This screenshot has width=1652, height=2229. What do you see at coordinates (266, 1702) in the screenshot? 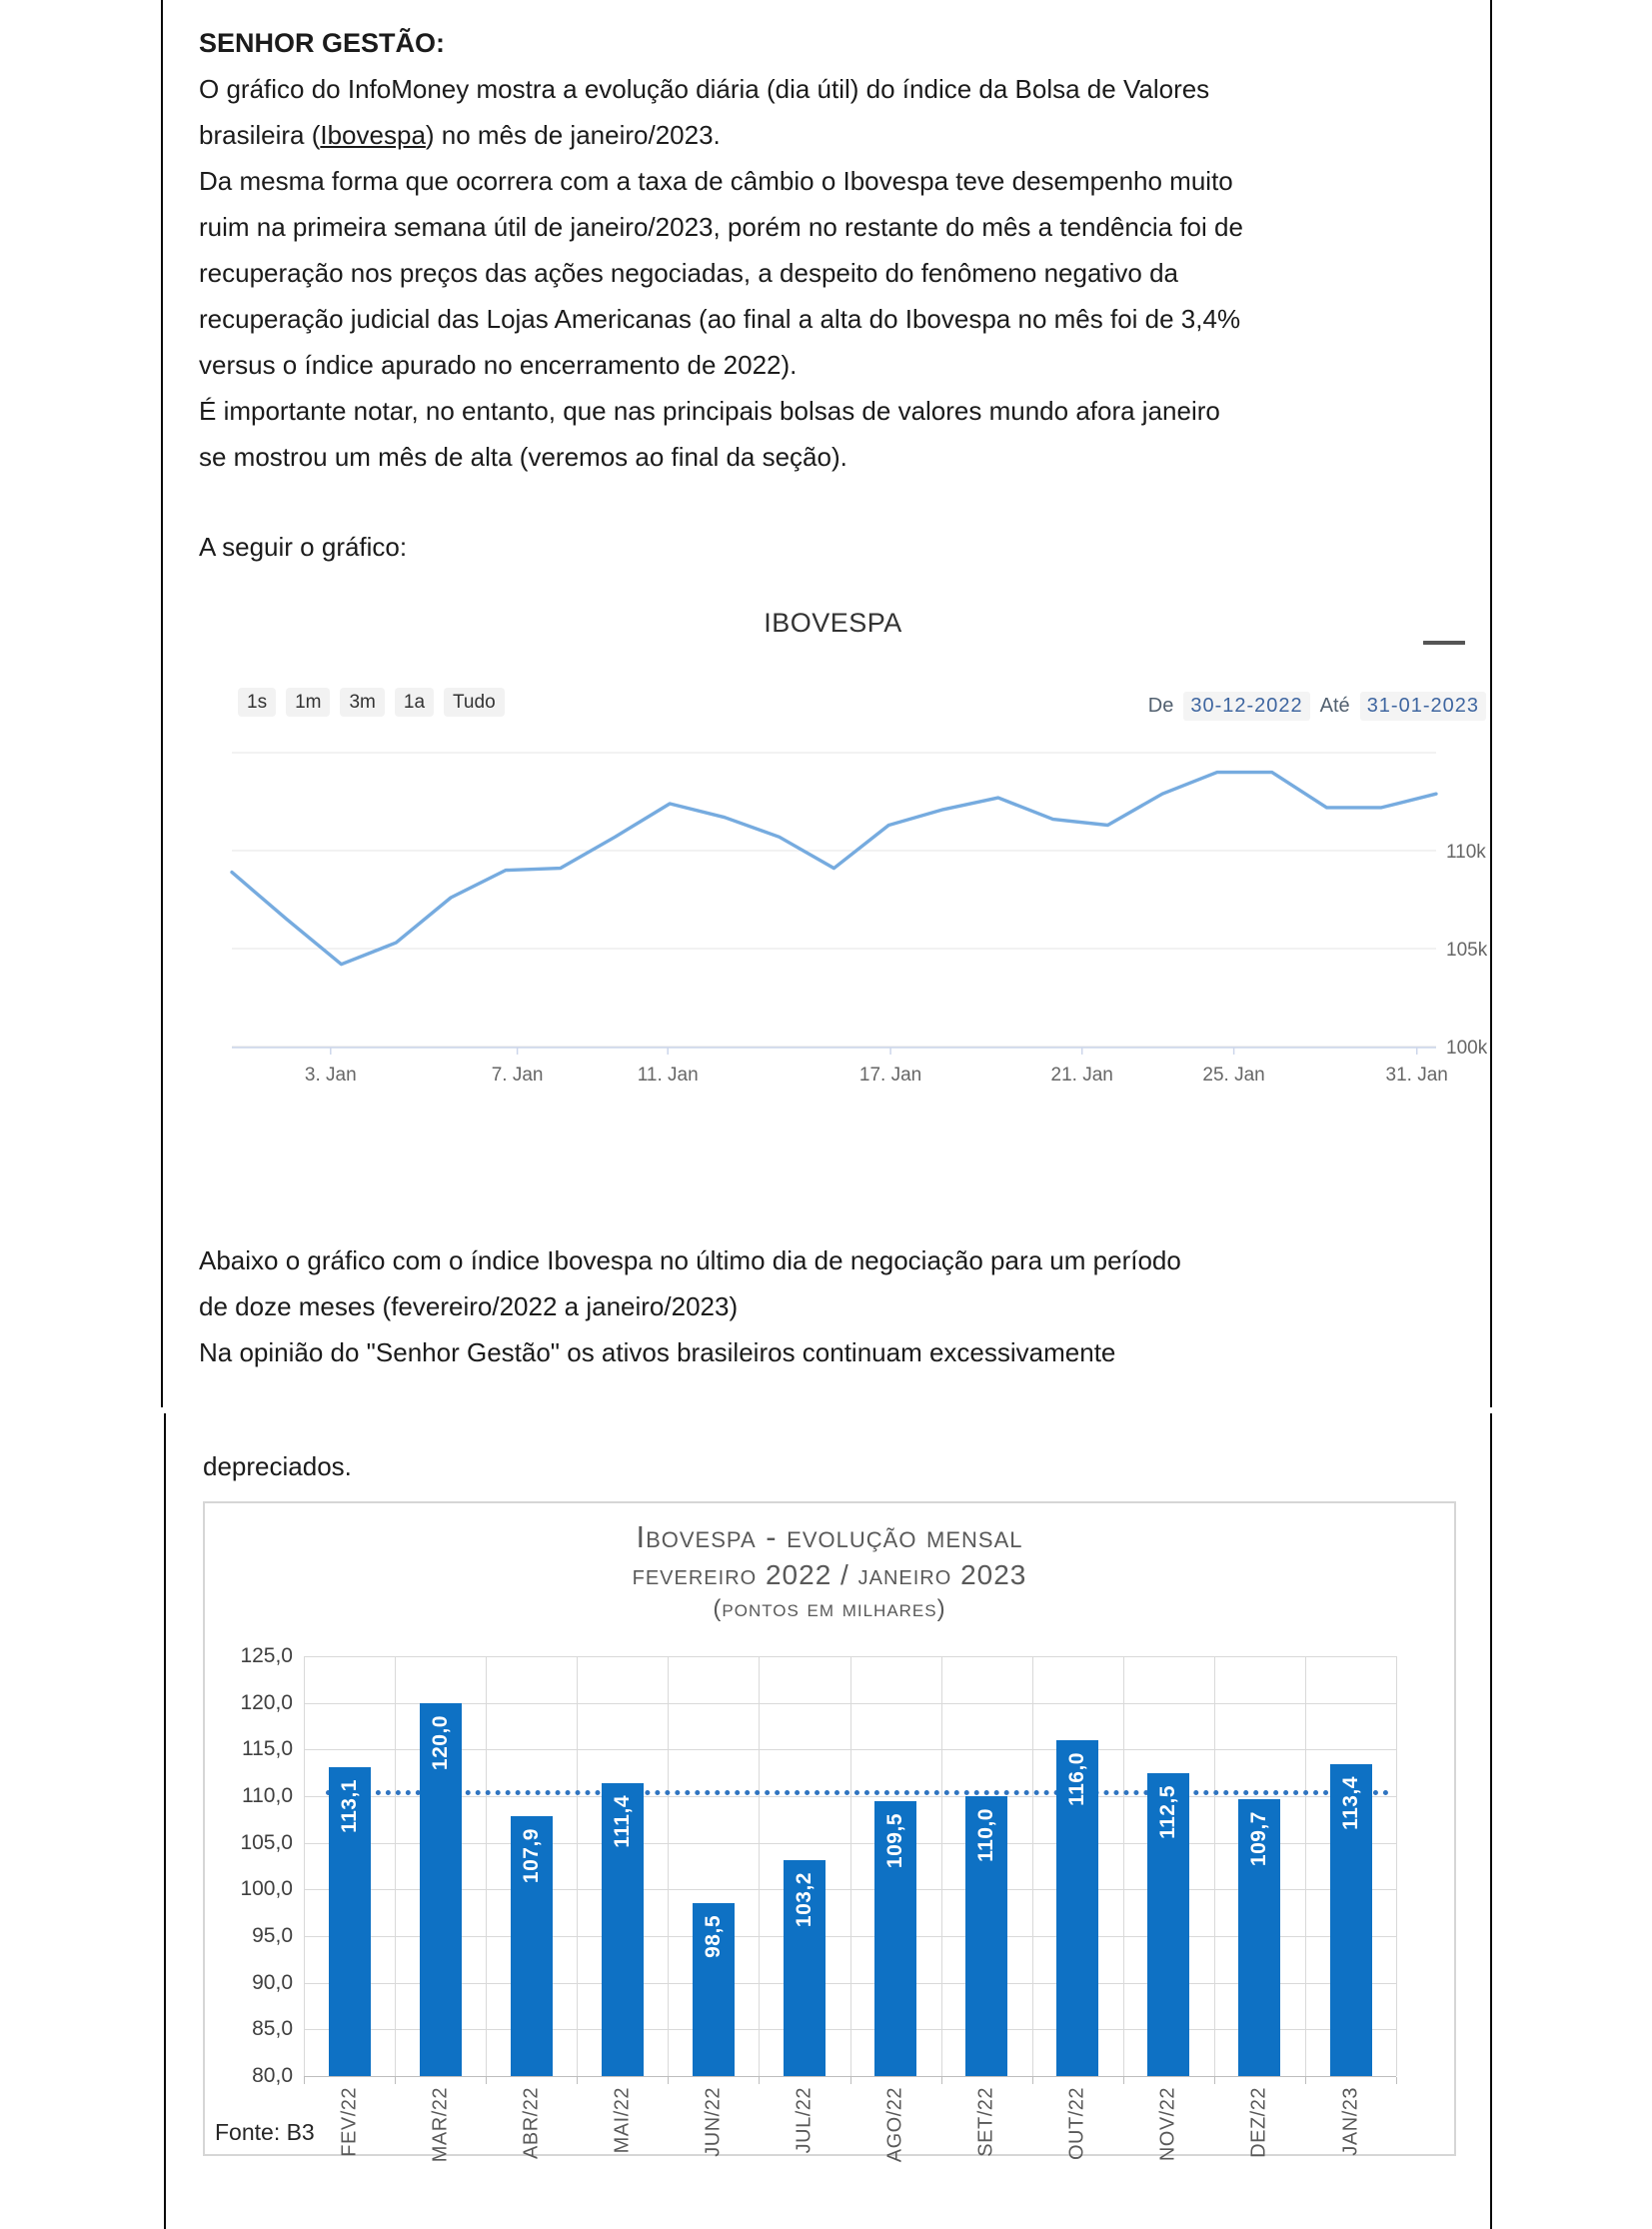
I see `y-axis-label: 120,0` at bounding box center [266, 1702].